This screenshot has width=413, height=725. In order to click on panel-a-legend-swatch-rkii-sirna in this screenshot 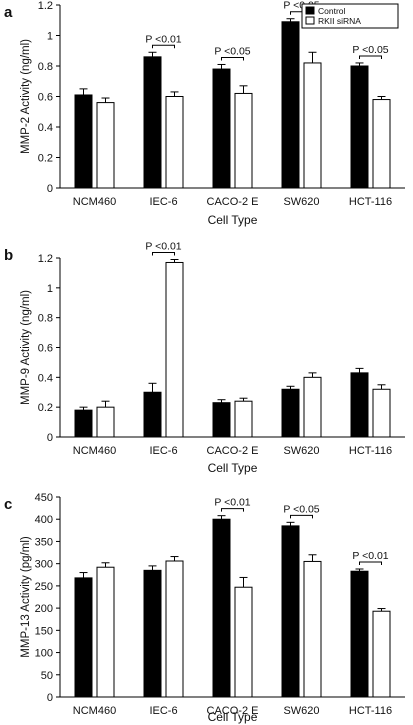, I will do `click(310, 20)`.